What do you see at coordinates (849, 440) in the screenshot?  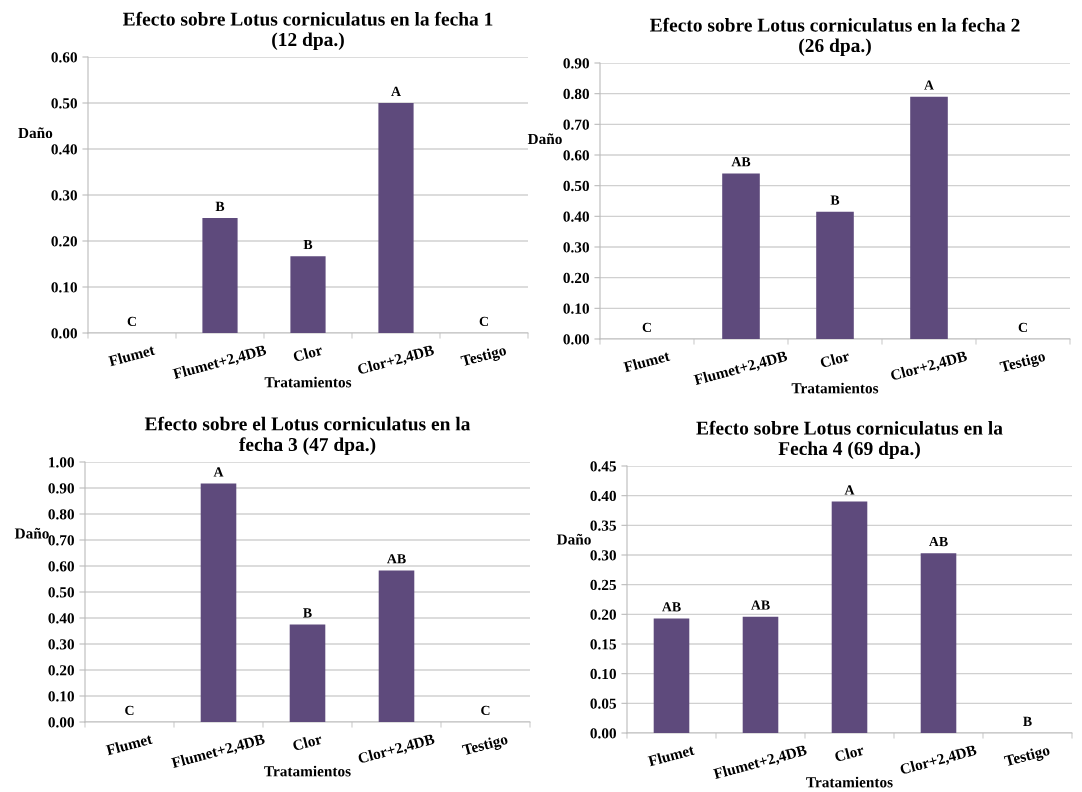 I see `chart-title: Efecto sobre Lotus corniculatus en la Fecha 4 (69 dpa.)` at bounding box center [849, 440].